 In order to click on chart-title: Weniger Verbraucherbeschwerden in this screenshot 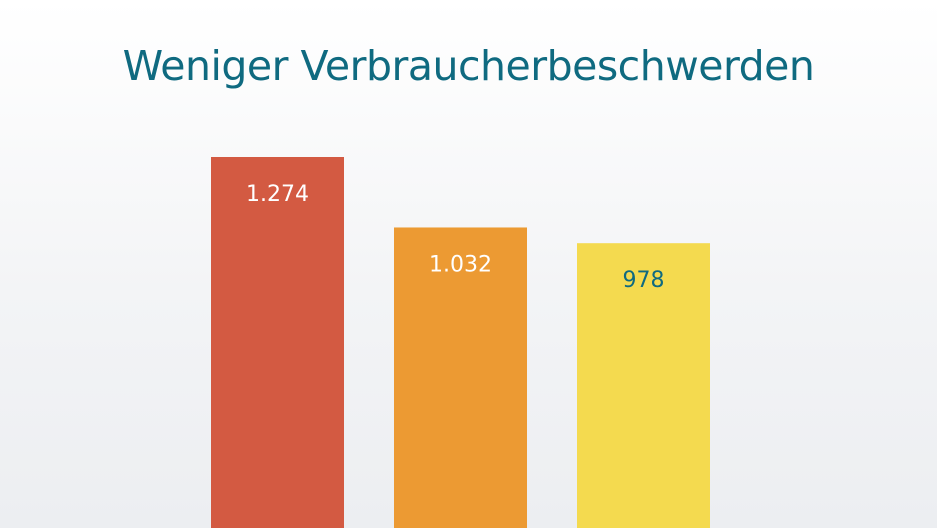, I will do `click(468, 66)`.